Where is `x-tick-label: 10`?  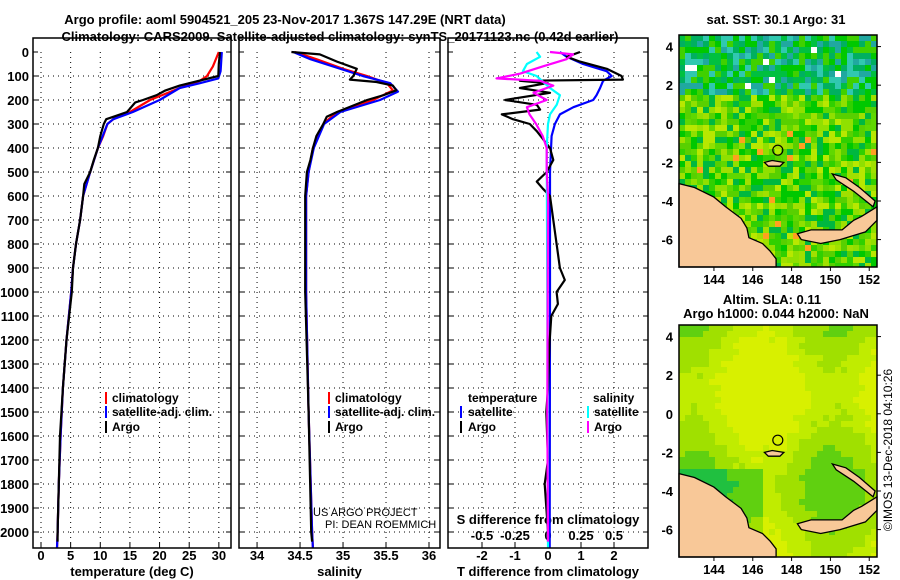
x-tick-label: 10 is located at coordinates (100, 555).